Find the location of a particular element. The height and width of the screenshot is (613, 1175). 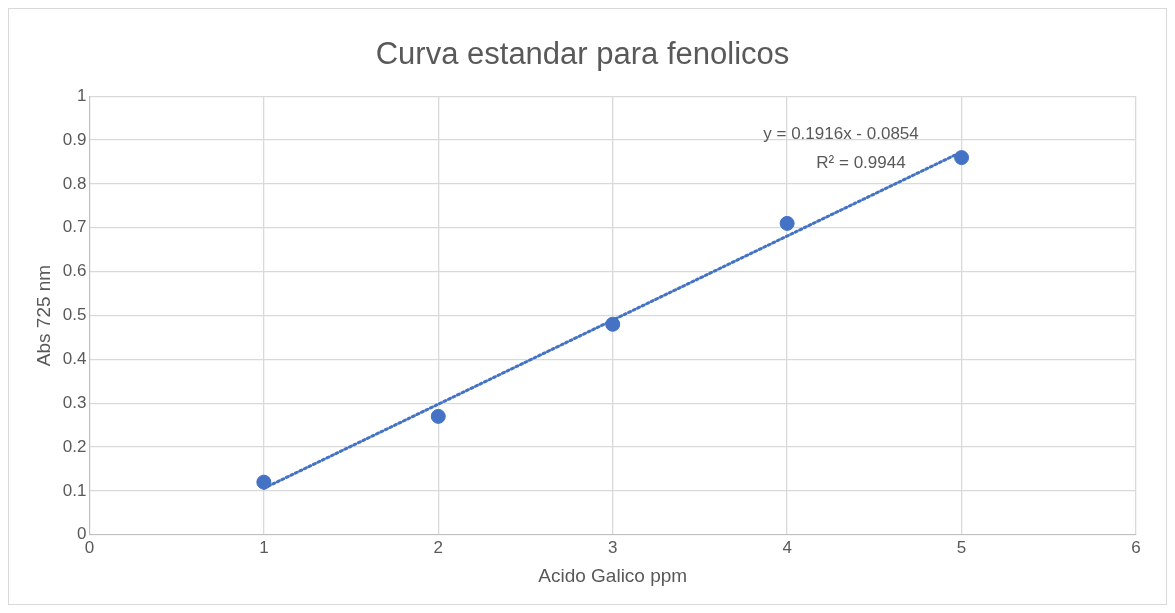

annotation: R² = 0.9944 is located at coordinates (861, 162).